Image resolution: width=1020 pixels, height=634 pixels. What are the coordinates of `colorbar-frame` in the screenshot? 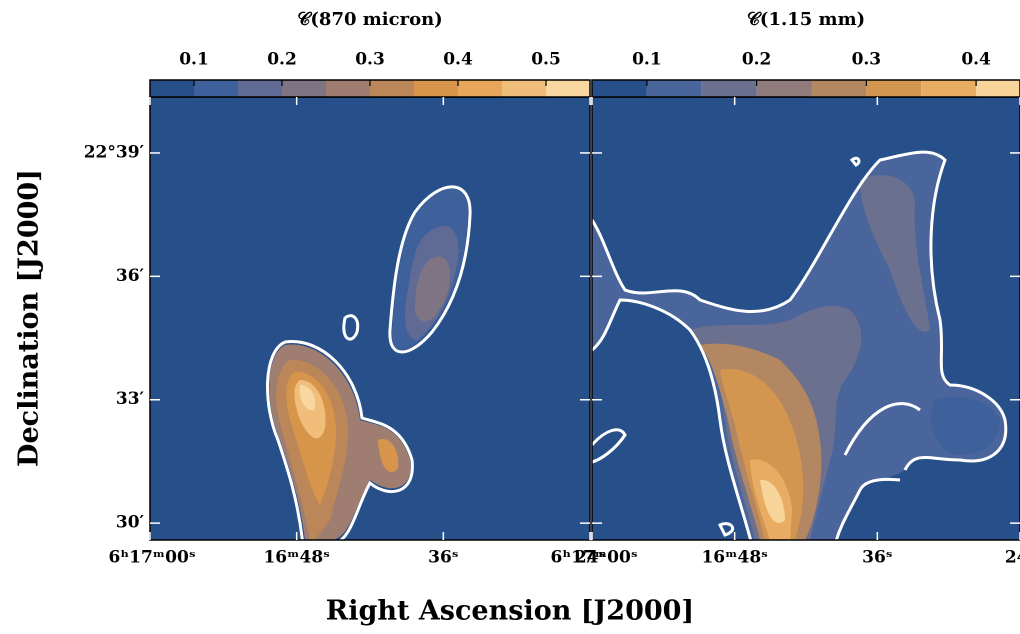 It's located at (805, 88).